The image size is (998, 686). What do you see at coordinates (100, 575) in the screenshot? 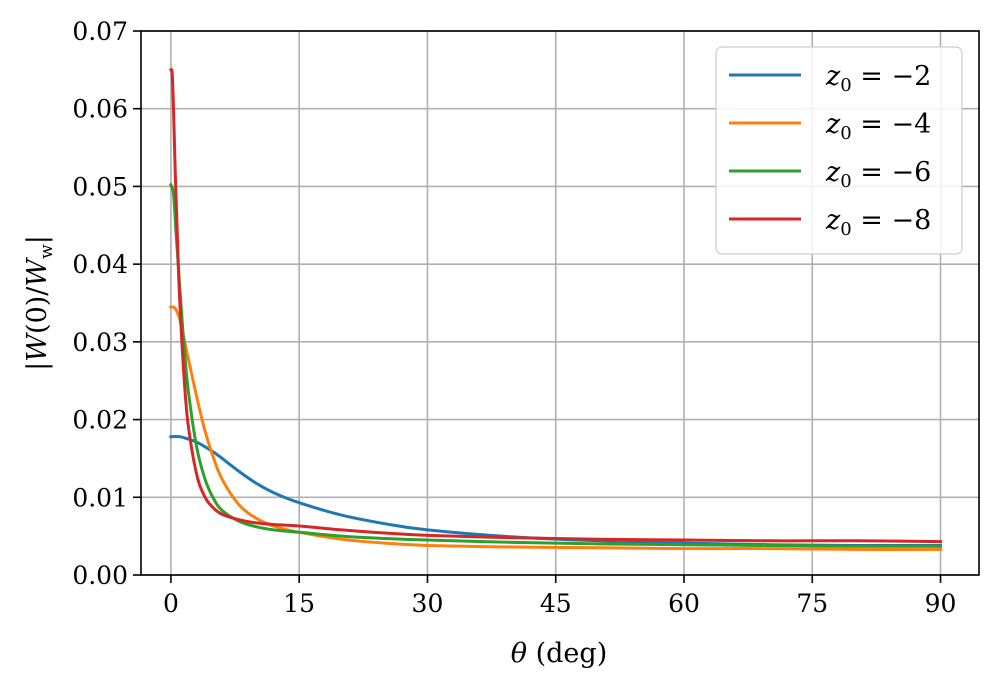
I see `y-tick-label: 0.00` at bounding box center [100, 575].